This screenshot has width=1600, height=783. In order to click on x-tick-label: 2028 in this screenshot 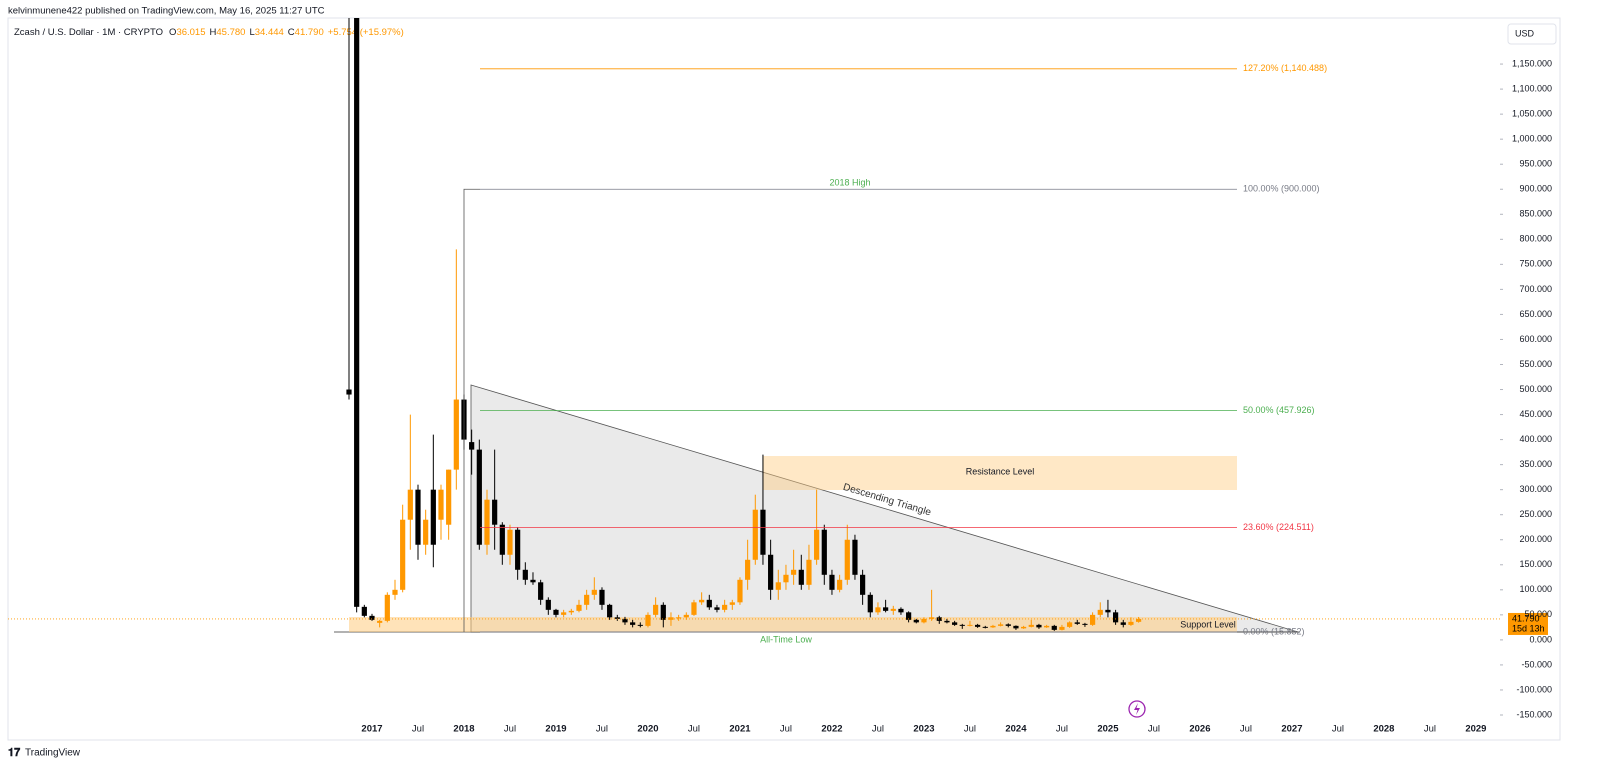, I will do `click(1383, 729)`.